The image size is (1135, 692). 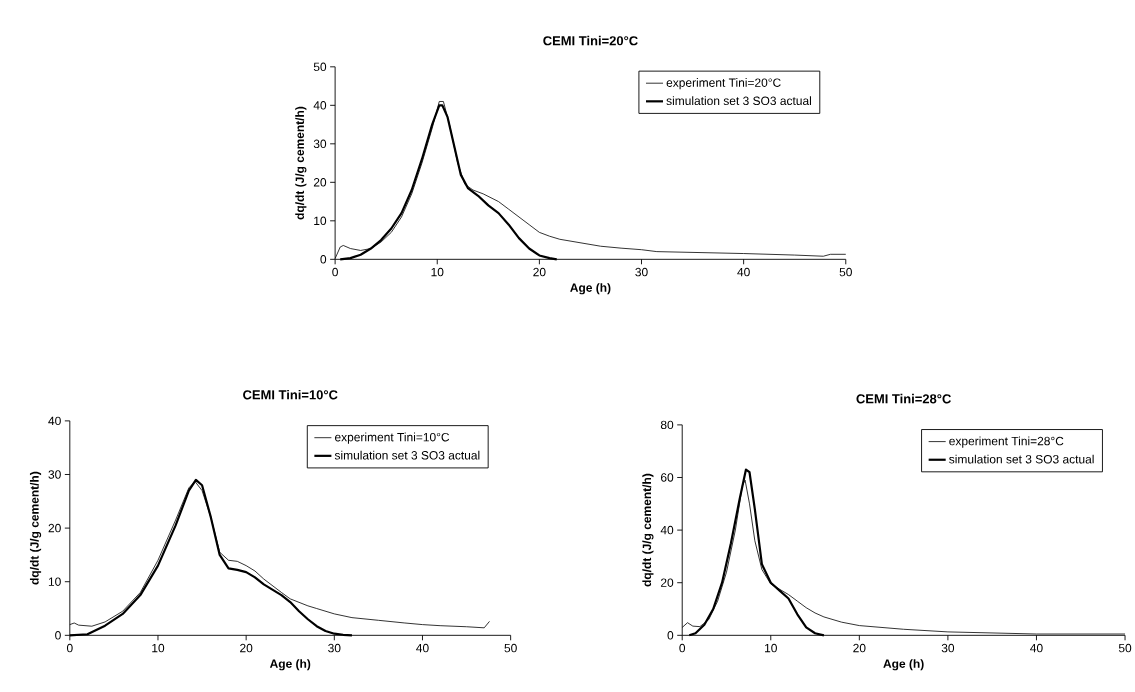 I want to click on chart-title: CEMI Tini=10°C, so click(x=290, y=394).